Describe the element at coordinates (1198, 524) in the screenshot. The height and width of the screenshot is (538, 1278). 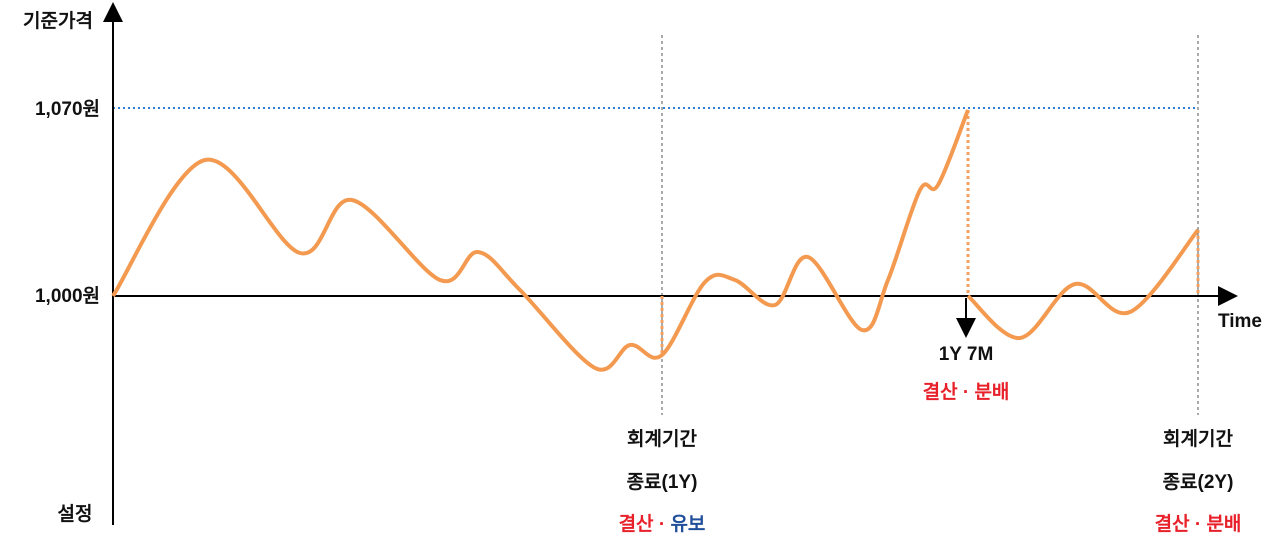
I see `period-action: 결산 · 분배` at that location.